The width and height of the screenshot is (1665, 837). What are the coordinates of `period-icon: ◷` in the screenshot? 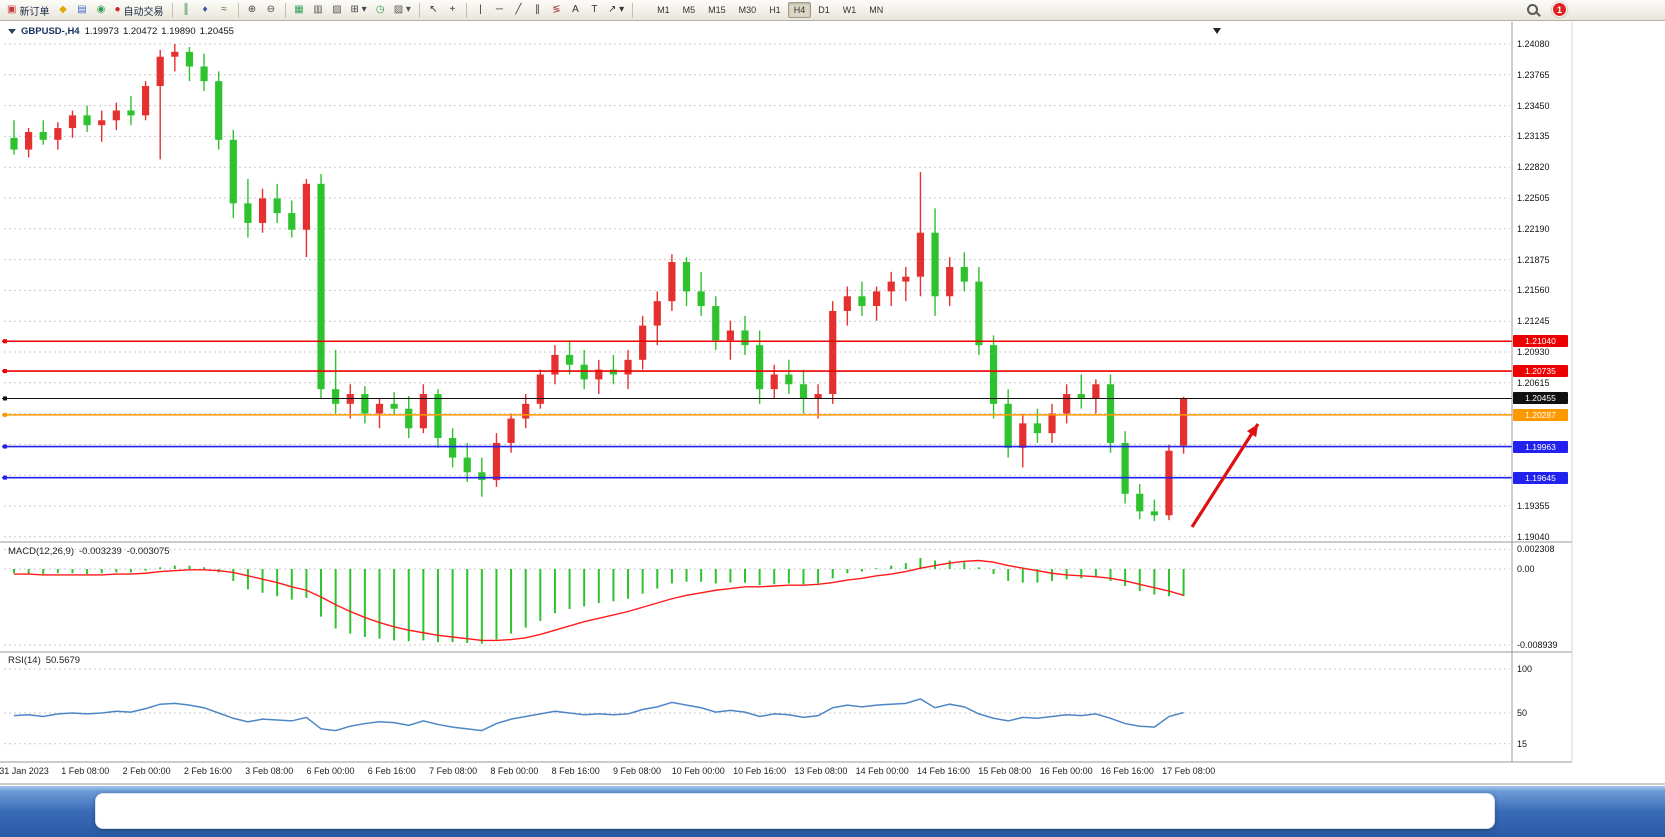 It's located at (380, 9).